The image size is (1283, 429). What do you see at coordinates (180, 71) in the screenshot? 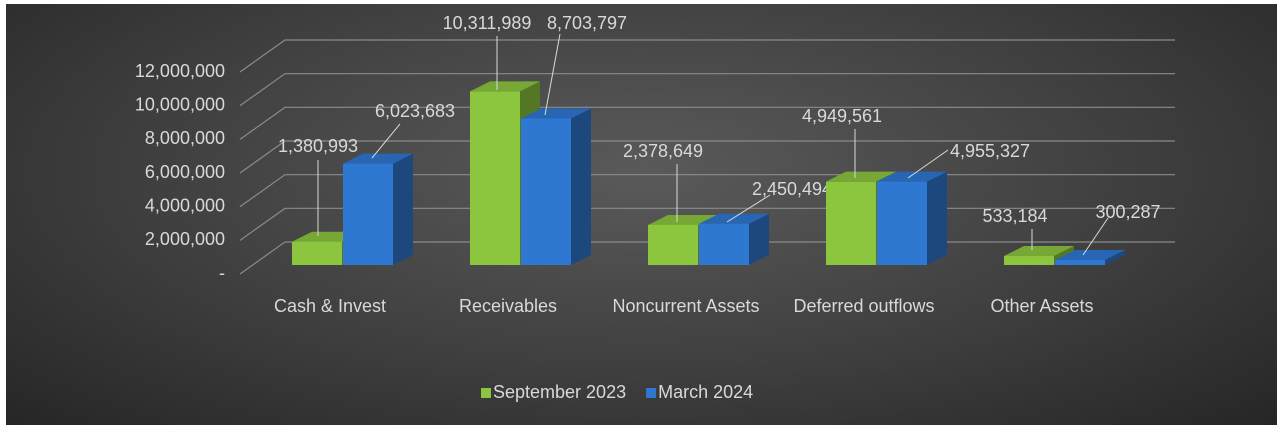
I see `y-tick-label: 12,000,000` at bounding box center [180, 71].